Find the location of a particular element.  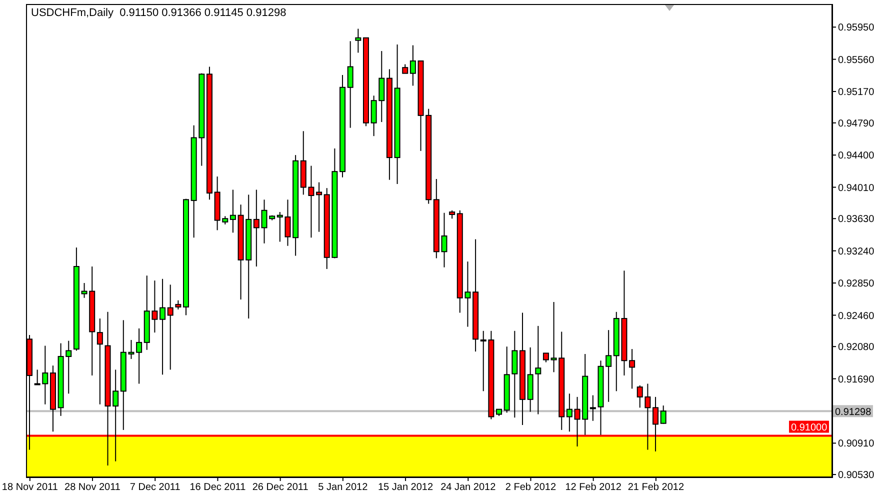

x-tick-label: 21 Feb 2012 is located at coordinates (656, 487).